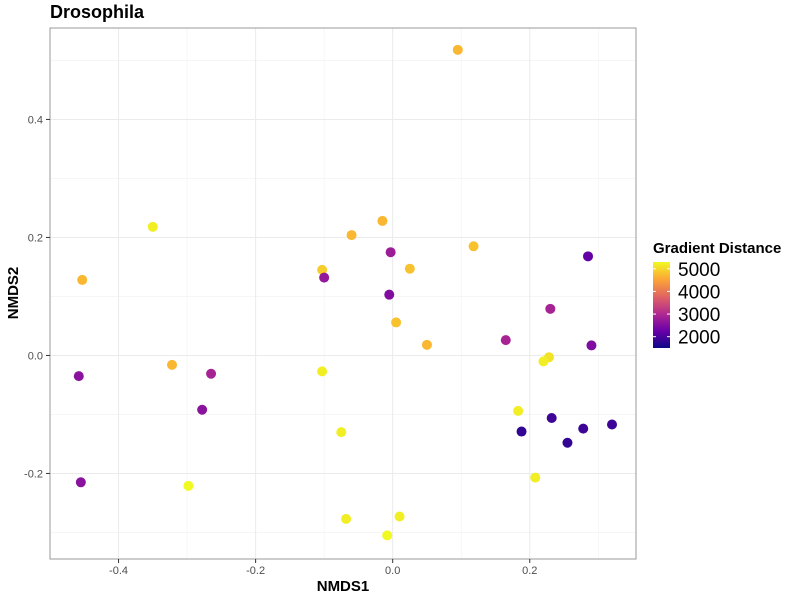  I want to click on y-tick-label: 0.4, so click(35, 120).